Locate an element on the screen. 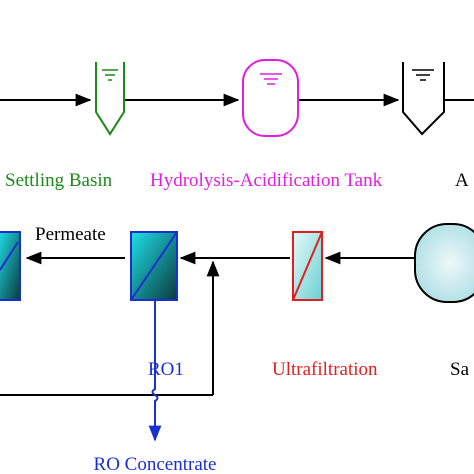 The width and height of the screenshot is (474, 474). ro1-label: RO1 is located at coordinates (166, 369).